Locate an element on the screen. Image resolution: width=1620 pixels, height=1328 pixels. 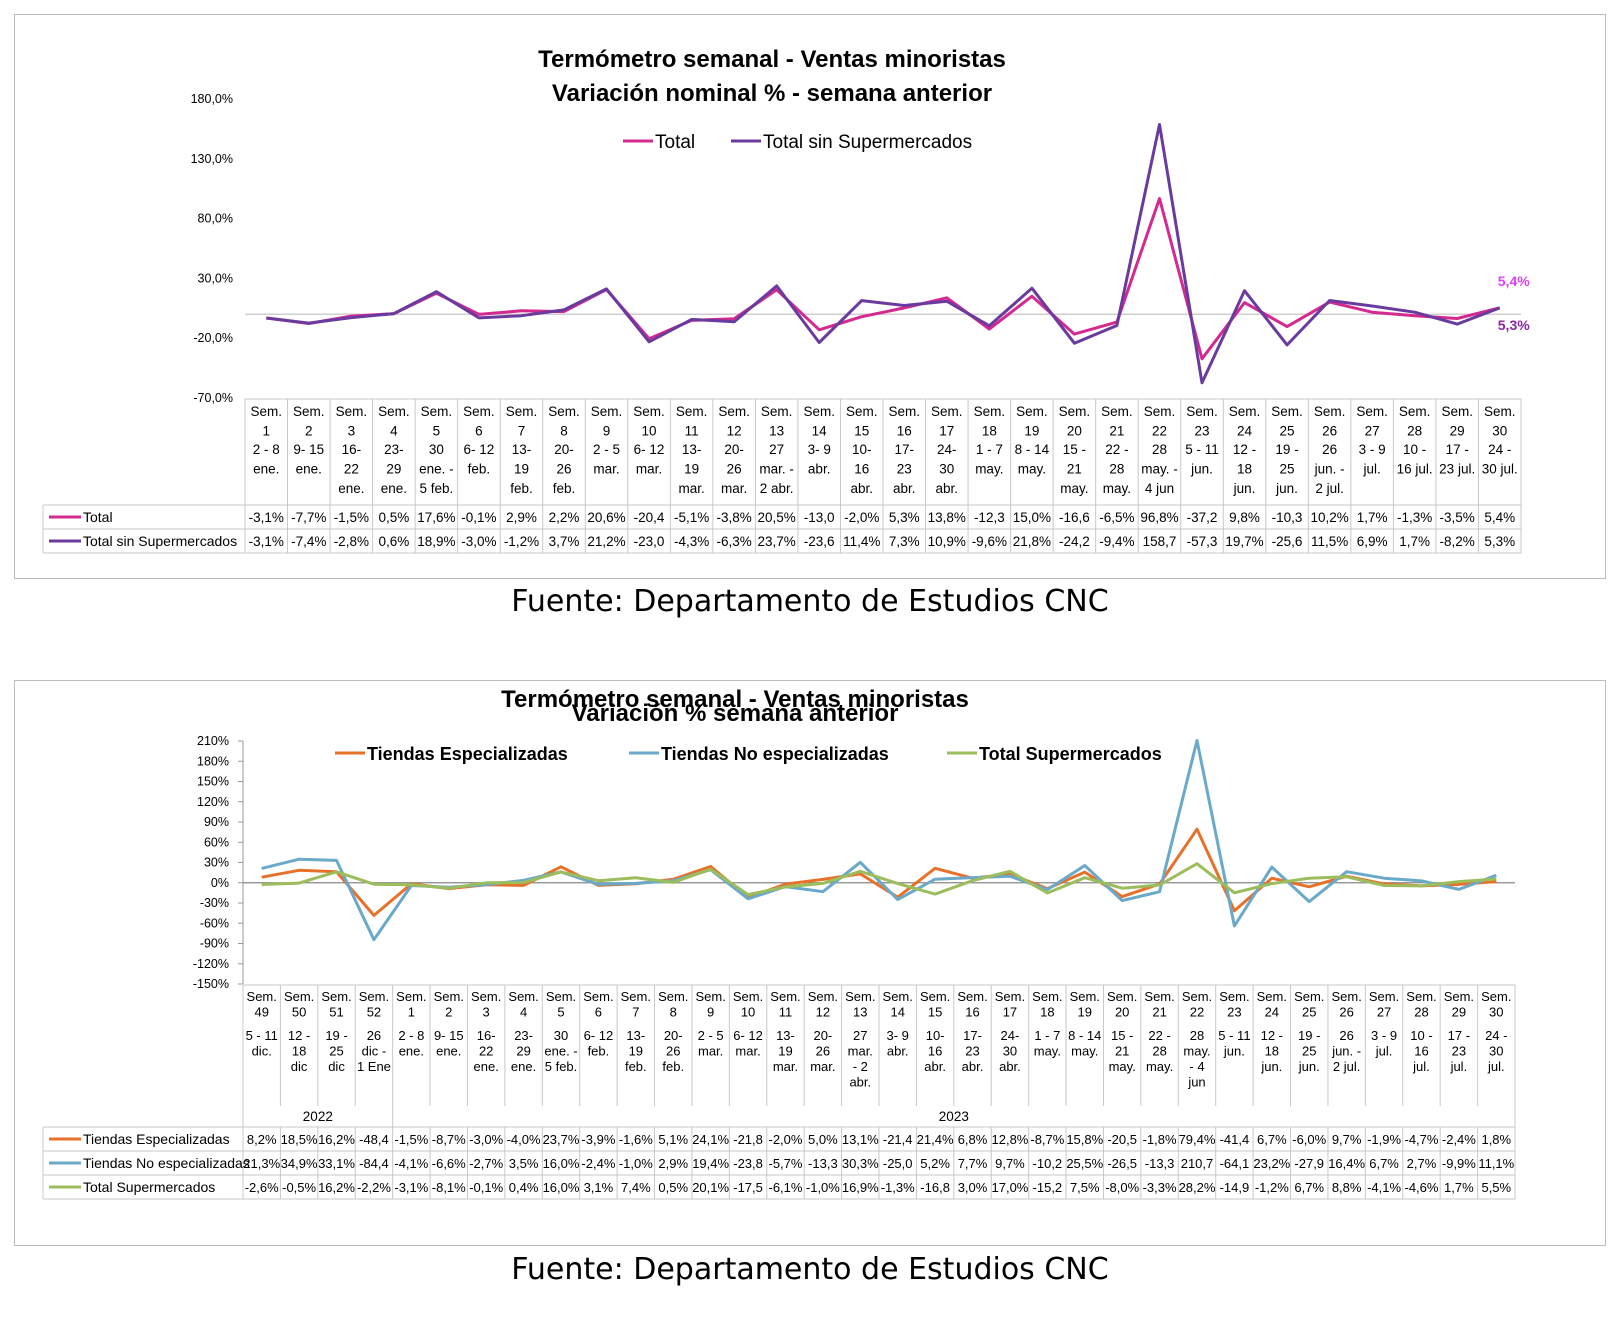
chart-2-x-week-label: 5 is located at coordinates (560, 1012).